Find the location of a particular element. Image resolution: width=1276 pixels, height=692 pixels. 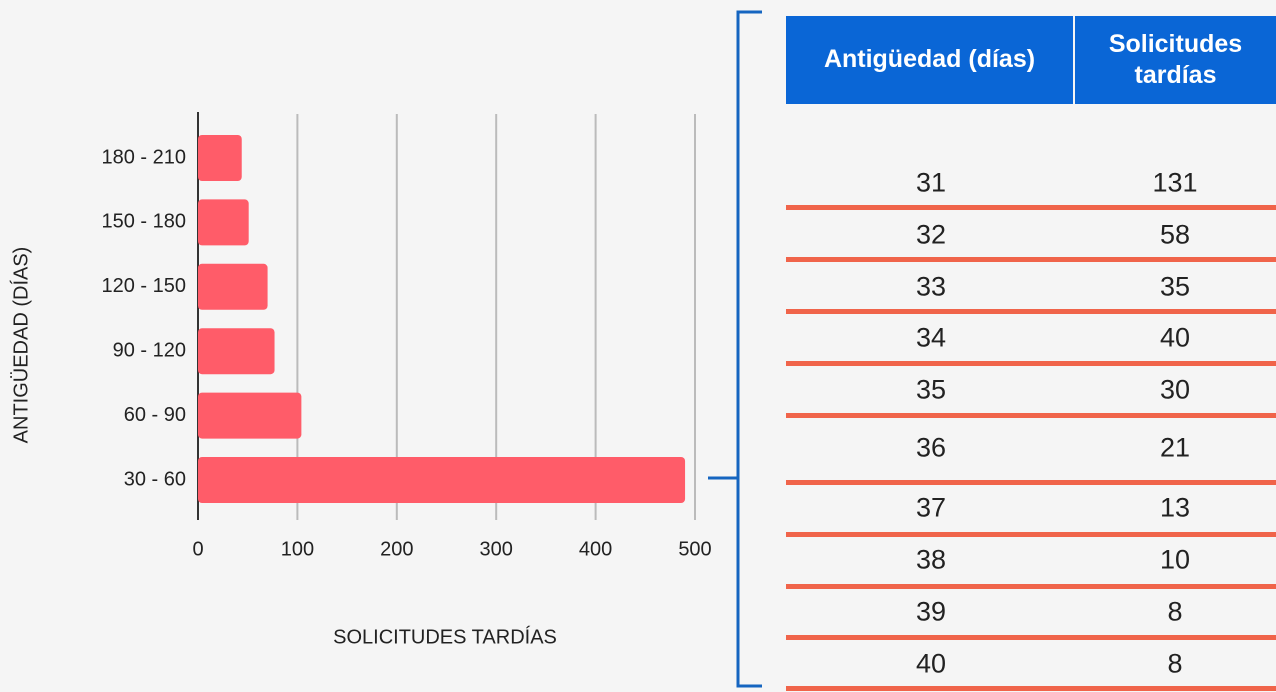

table-cell: 37 is located at coordinates (931, 507).